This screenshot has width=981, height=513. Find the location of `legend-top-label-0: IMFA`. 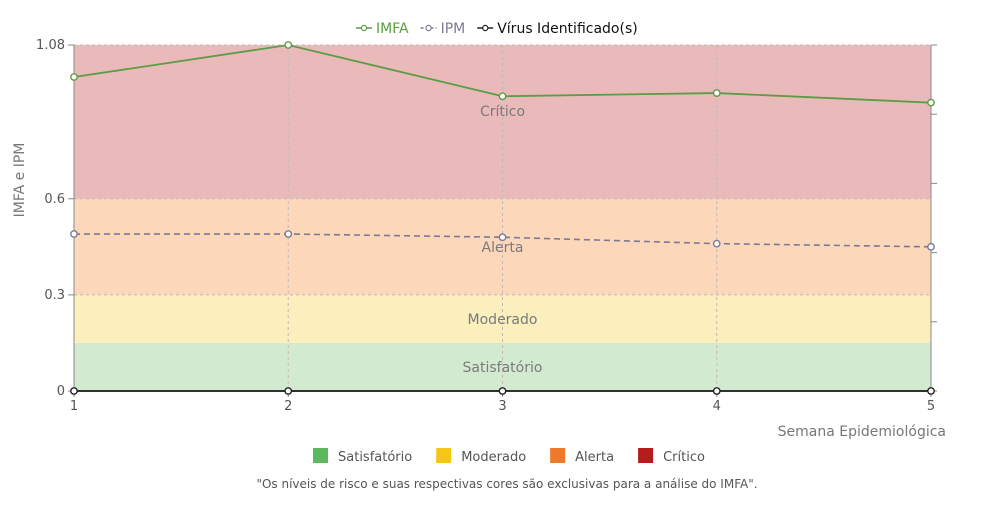

legend-top-label-0: IMFA is located at coordinates (392, 29).